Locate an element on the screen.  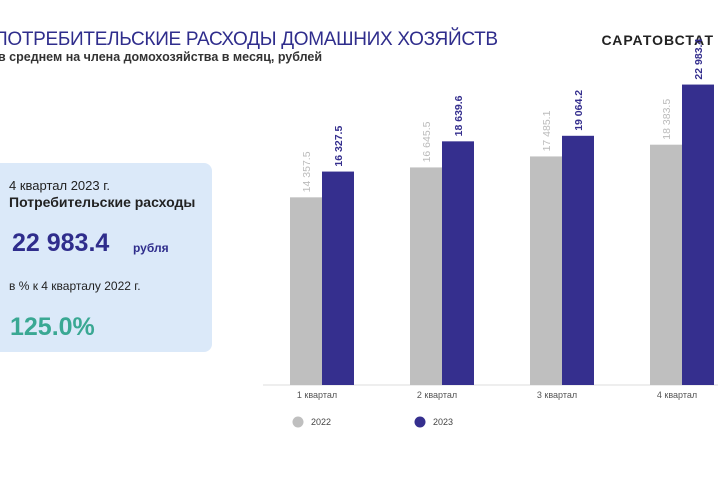
data-label: 22 983.4 is located at coordinates (699, 59).